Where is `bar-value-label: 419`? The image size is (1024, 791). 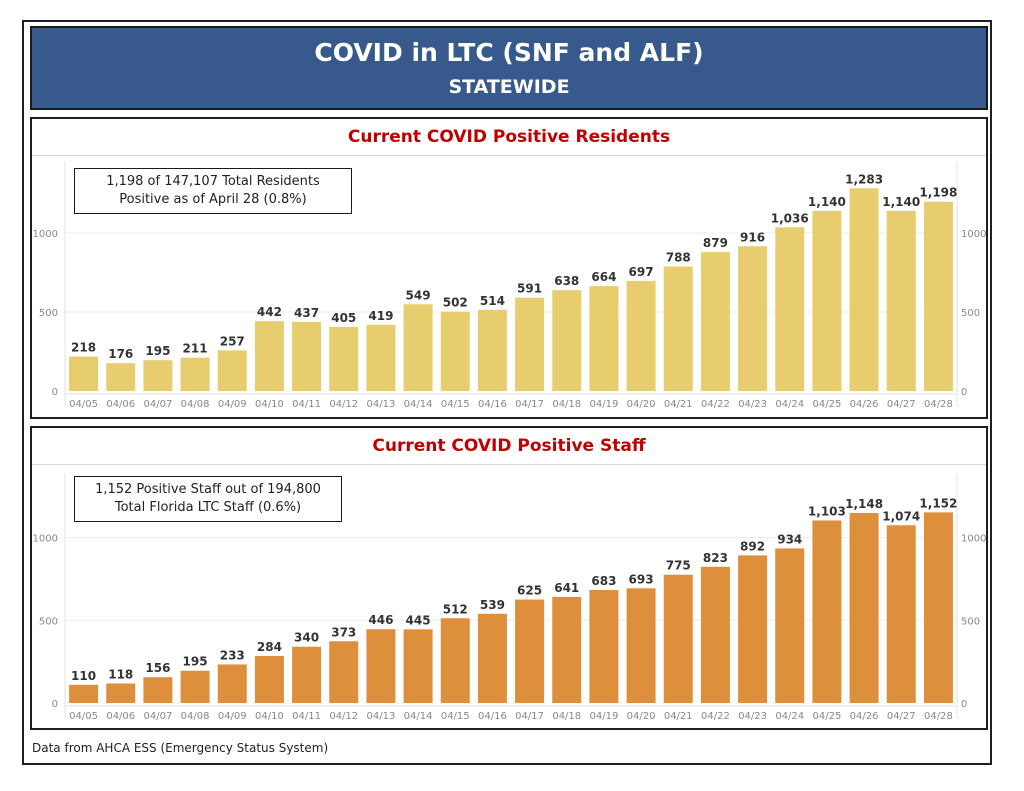 bar-value-label: 419 is located at coordinates (380, 316).